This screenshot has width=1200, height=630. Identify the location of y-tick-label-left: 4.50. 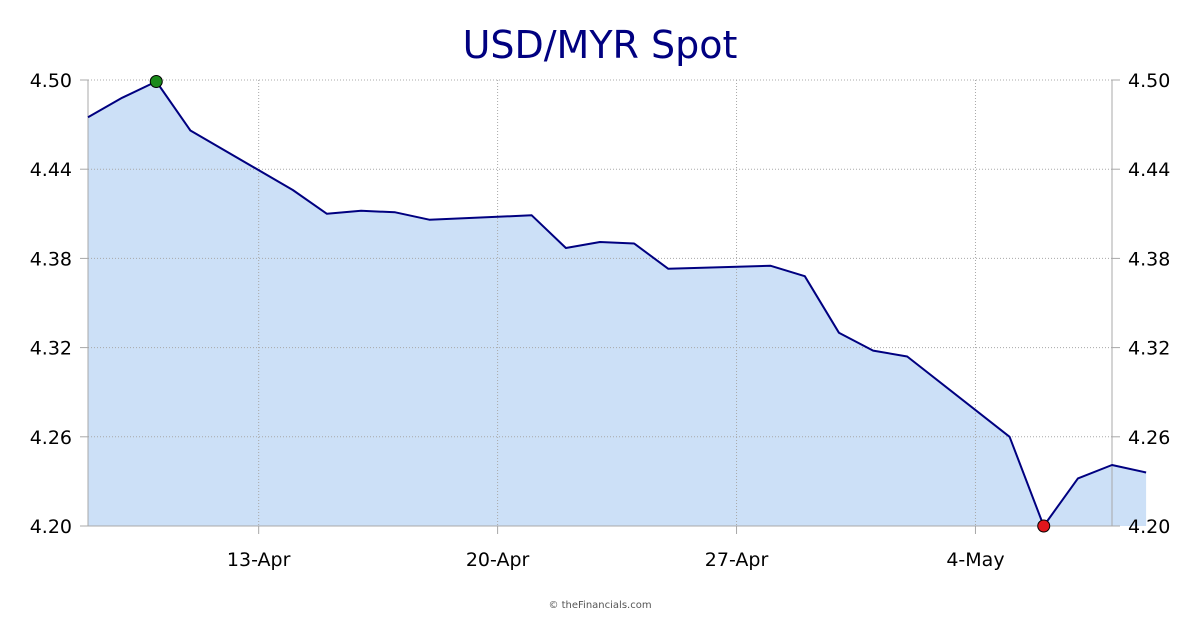
(51, 81).